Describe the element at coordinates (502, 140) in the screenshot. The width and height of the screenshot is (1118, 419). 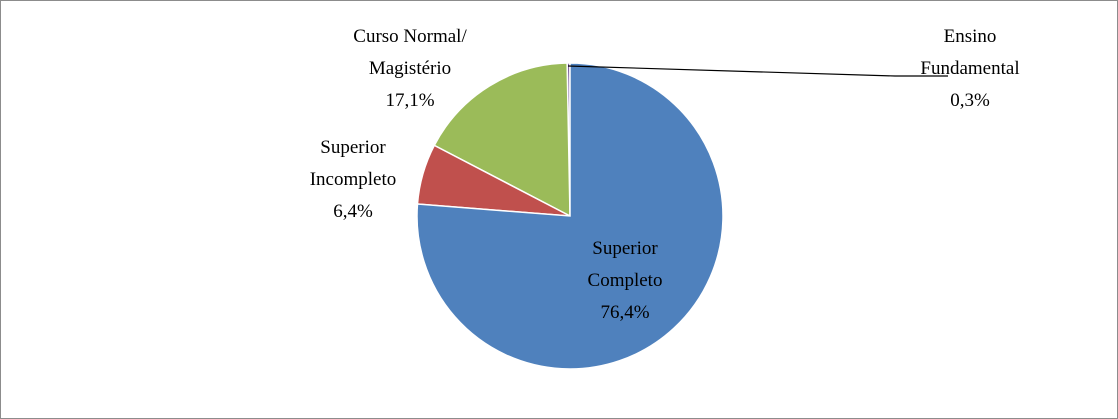
I see `pie-slice` at that location.